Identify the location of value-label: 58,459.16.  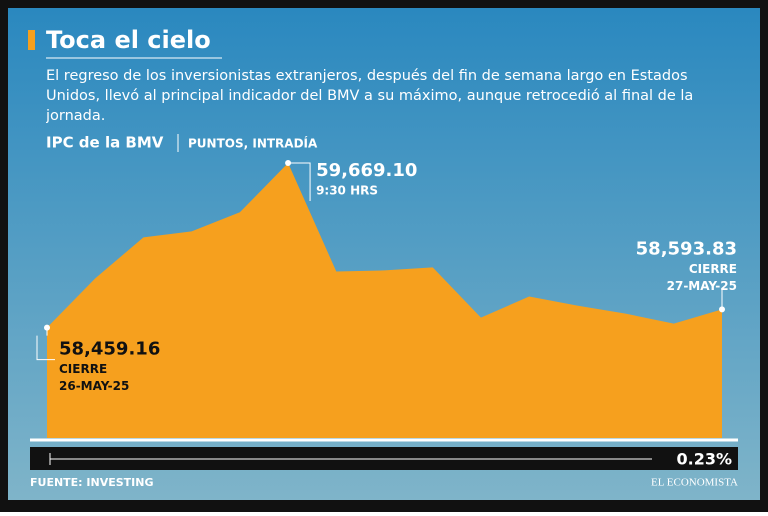
(109, 349).